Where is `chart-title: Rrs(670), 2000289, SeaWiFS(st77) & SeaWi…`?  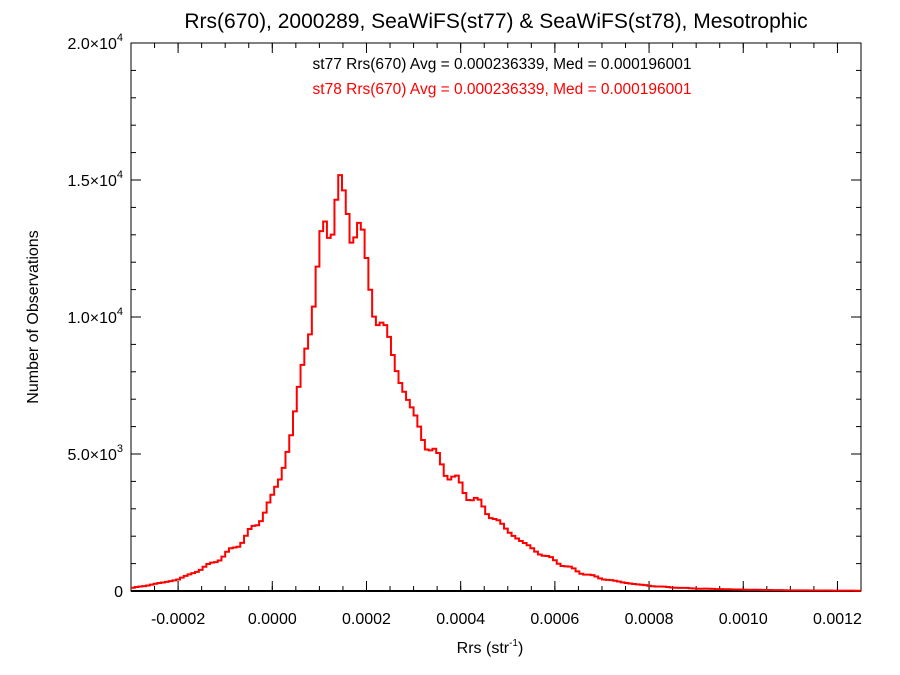 chart-title: Rrs(670), 2000289, SeaWiFS(st77) & SeaWi… is located at coordinates (495, 21).